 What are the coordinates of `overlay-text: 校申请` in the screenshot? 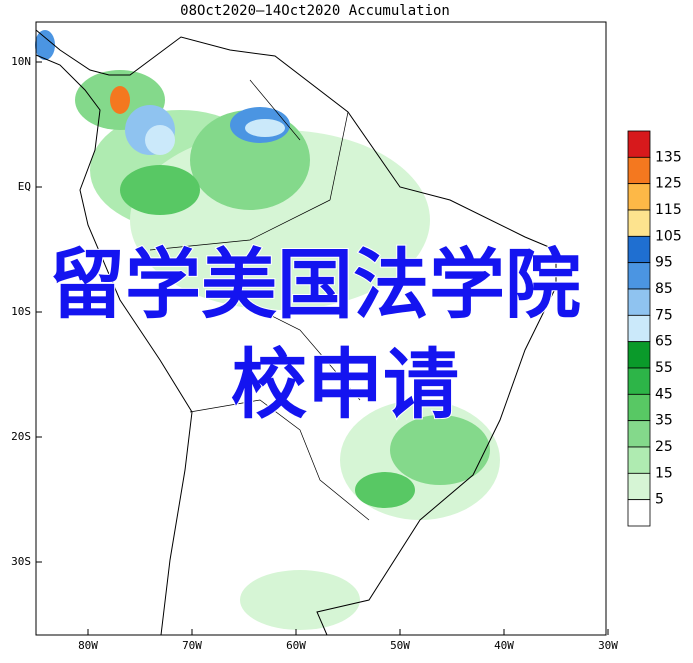 It's located at (345, 384).